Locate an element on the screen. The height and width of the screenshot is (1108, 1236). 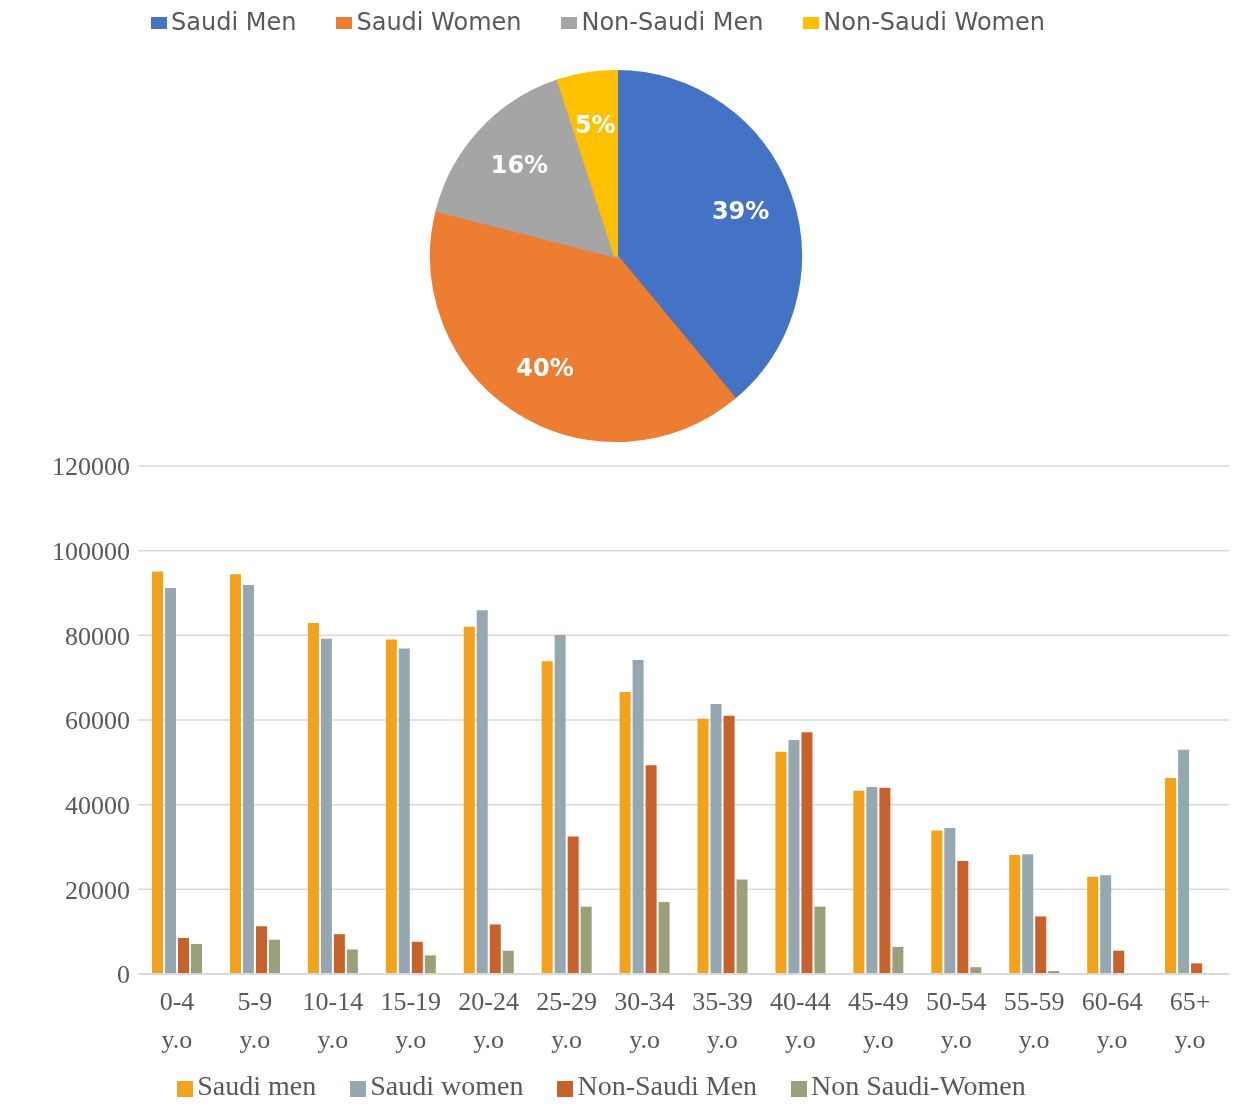
x-tick-label: 30-34 y.o is located at coordinates (644, 1020).